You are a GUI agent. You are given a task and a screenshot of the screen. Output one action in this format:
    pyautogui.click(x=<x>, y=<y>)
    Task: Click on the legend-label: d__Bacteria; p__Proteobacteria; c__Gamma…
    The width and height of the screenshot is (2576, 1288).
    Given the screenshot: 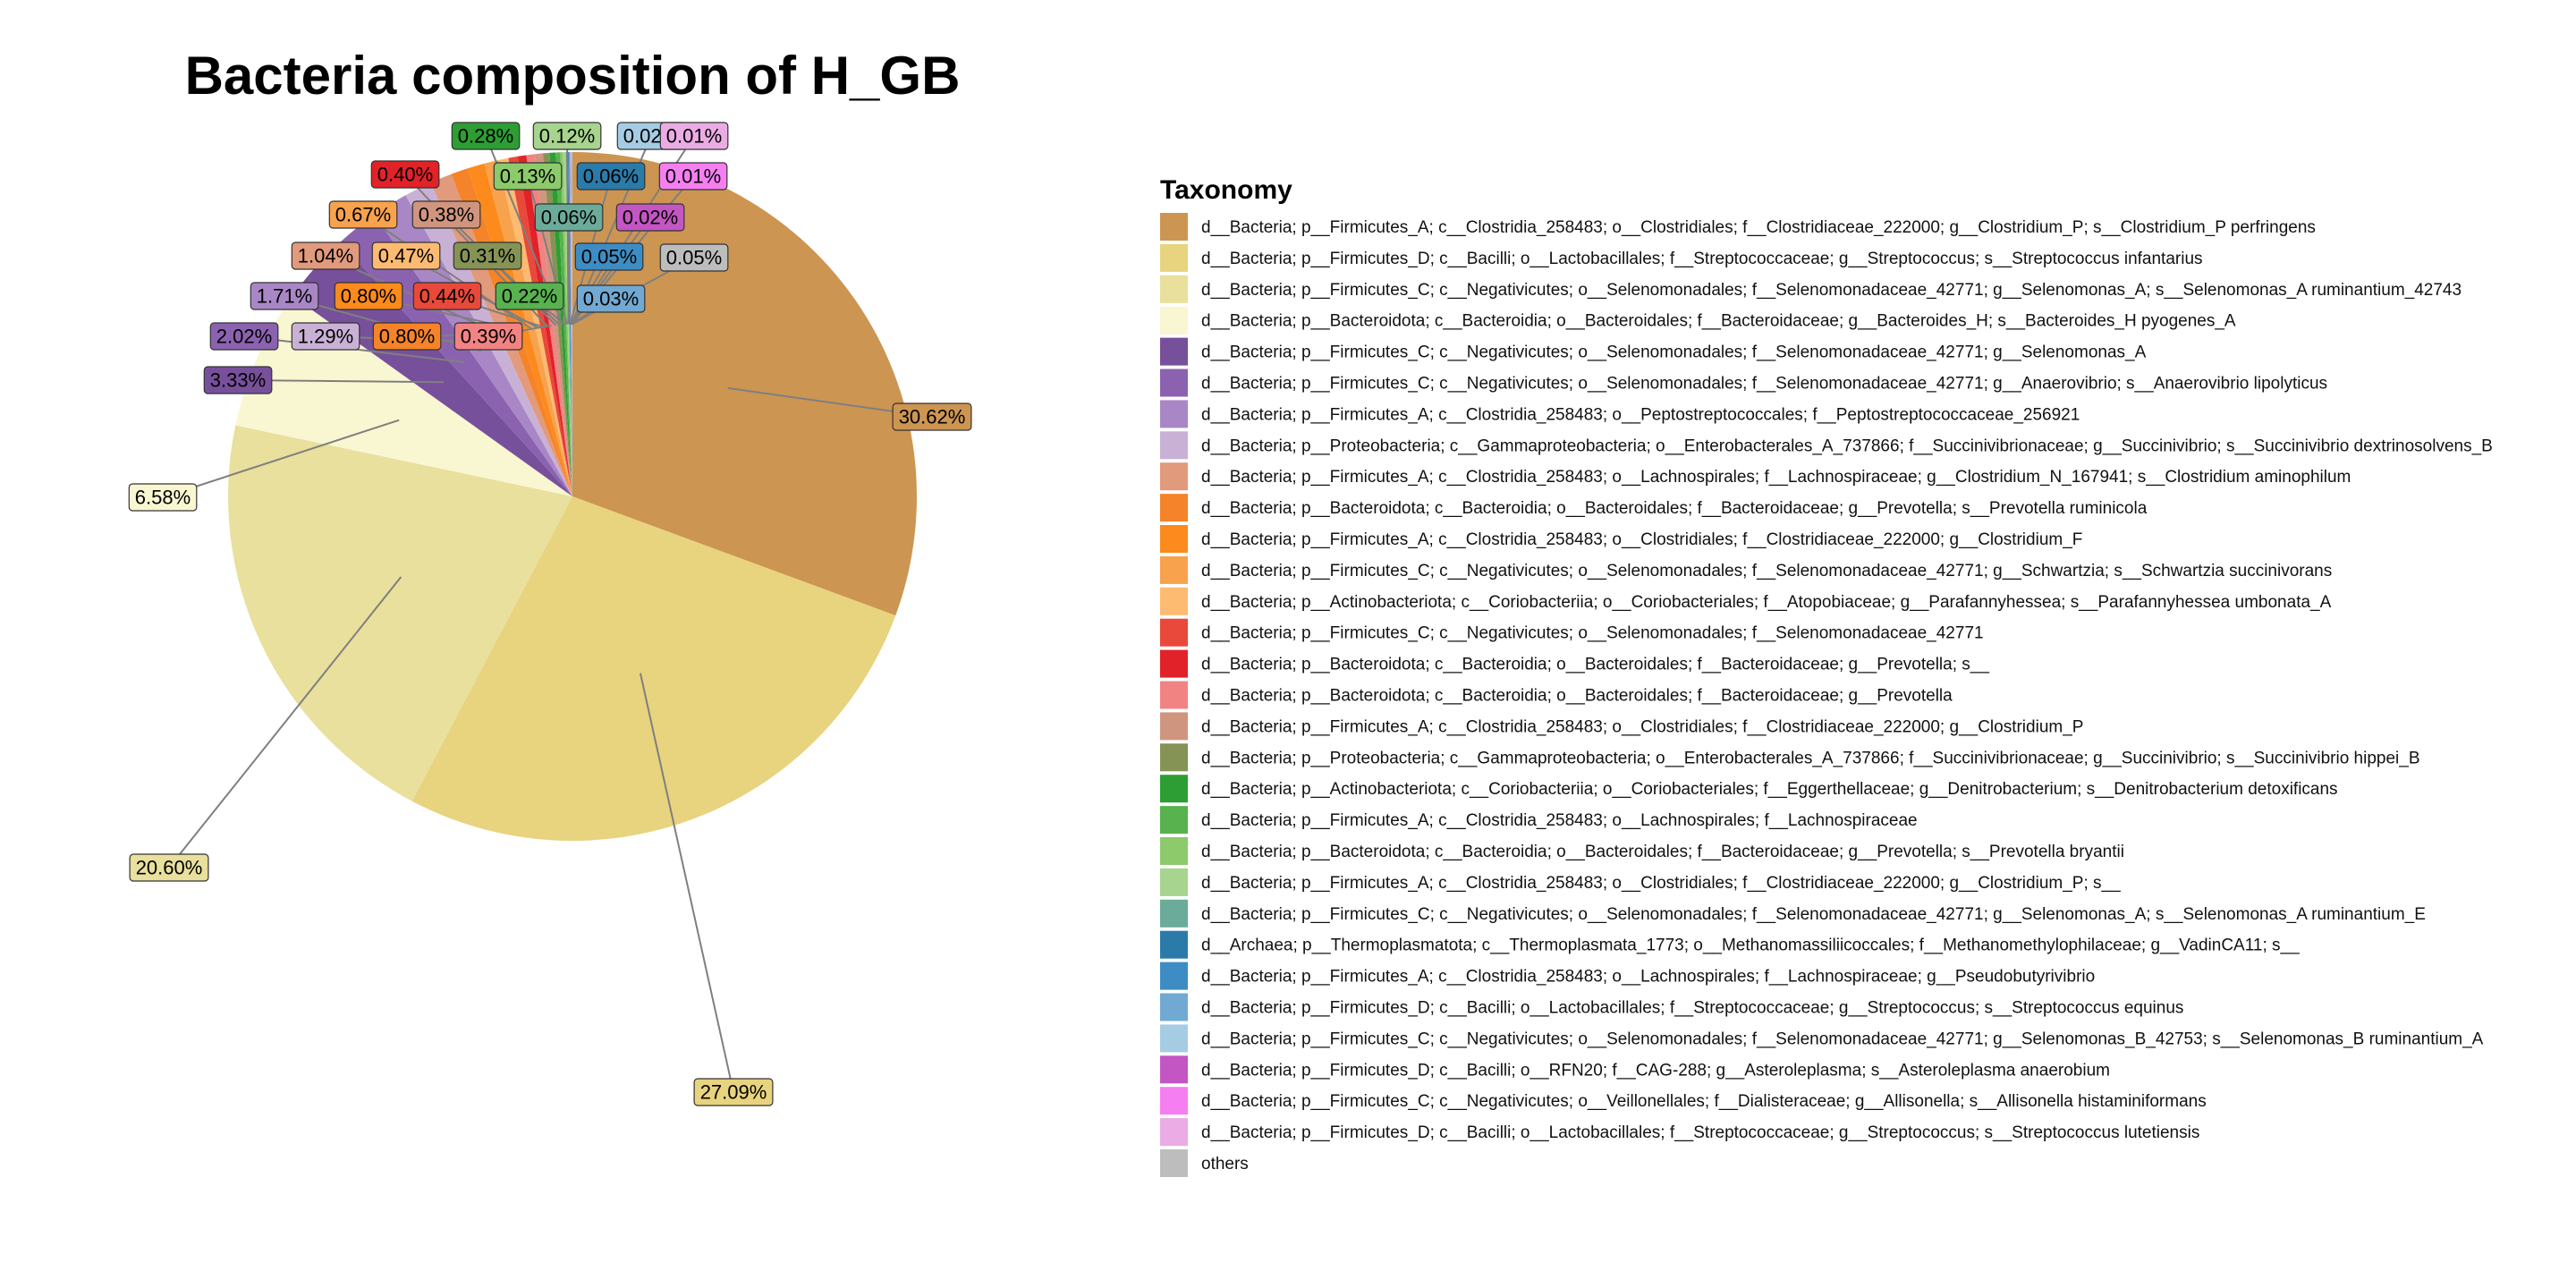 What is the action you would take?
    pyautogui.click(x=1810, y=758)
    